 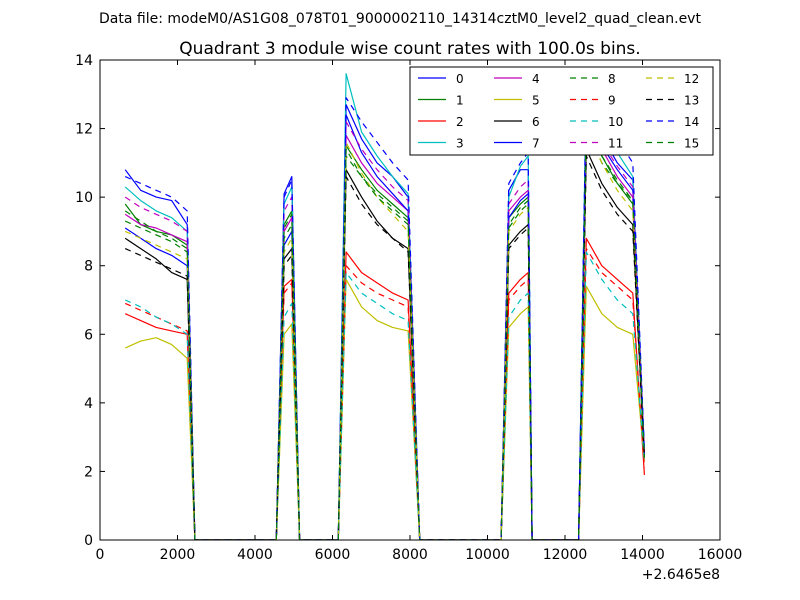 I want to click on y-tick-label: 0, so click(x=88, y=541).